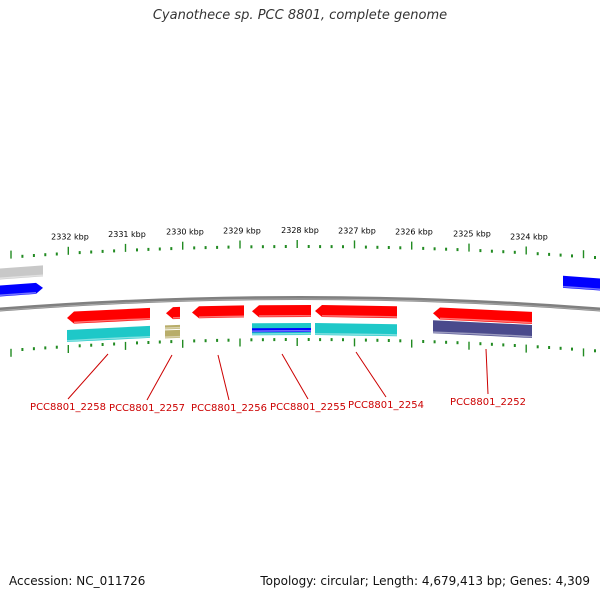  What do you see at coordinates (70, 237) in the screenshot?
I see `kbp-label: 2332 kbp` at bounding box center [70, 237].